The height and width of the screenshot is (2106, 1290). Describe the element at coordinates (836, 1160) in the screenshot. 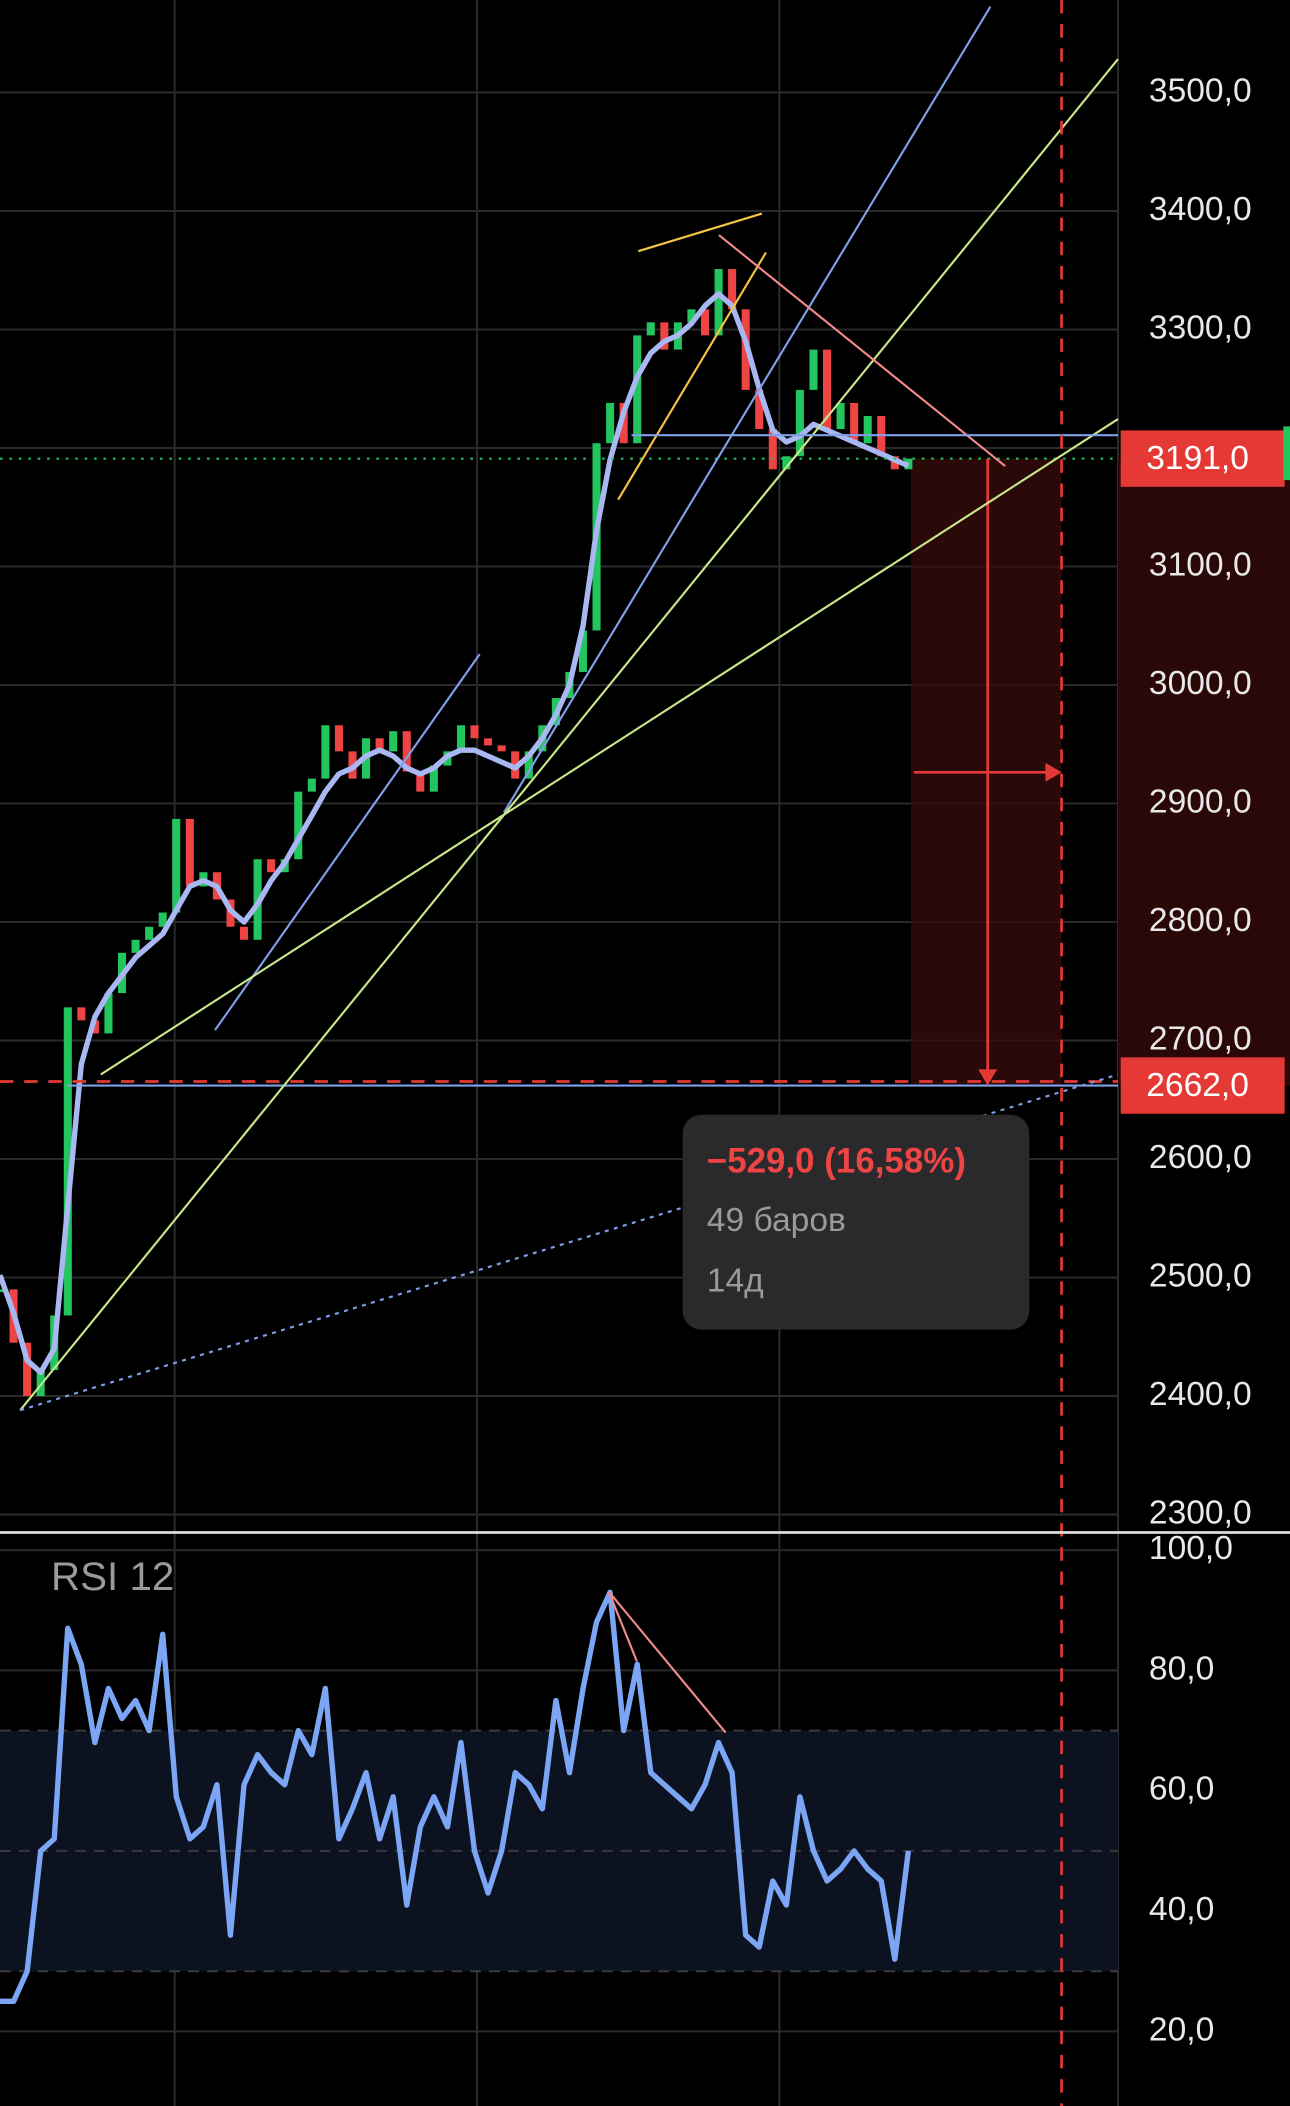

I see `tooltip-change: −529,0 (16,58%)` at that location.